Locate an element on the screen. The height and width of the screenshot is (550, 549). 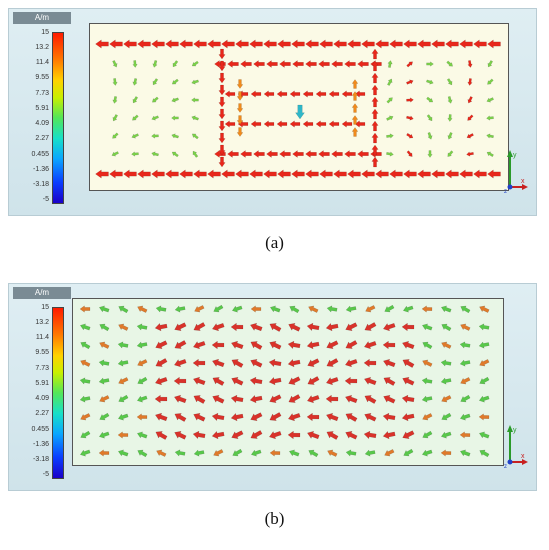
scale-tick: 5.91 is located at coordinates (42, 383).